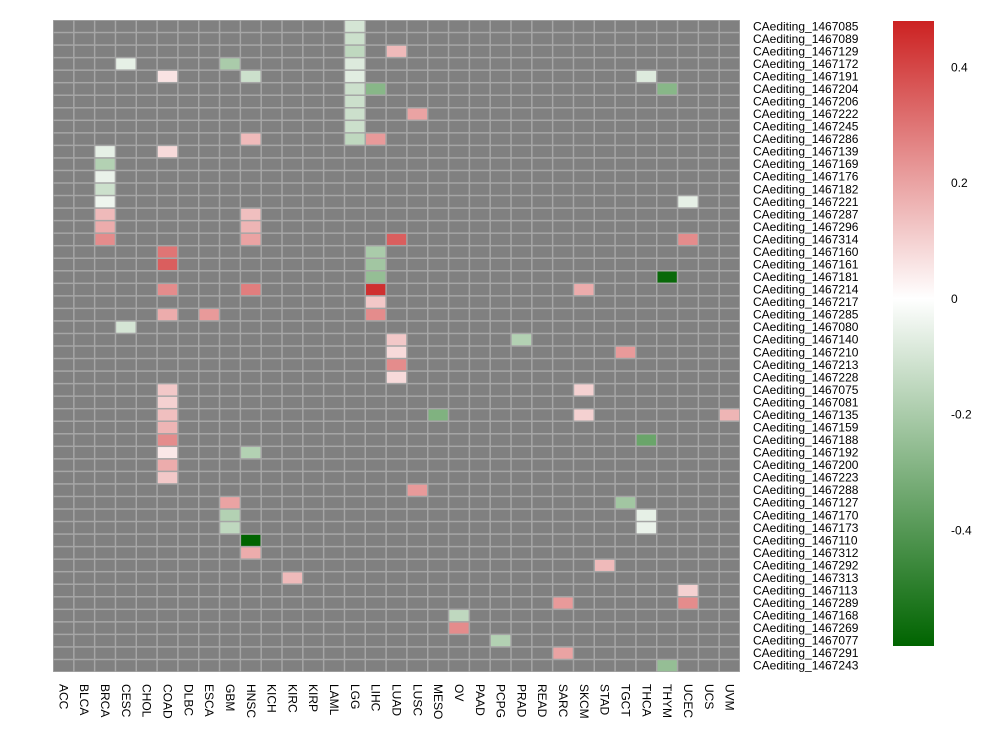 This screenshot has height=749, width=1003. What do you see at coordinates (806, 578) in the screenshot?
I see `row-label: CAediting_1467313` at bounding box center [806, 578].